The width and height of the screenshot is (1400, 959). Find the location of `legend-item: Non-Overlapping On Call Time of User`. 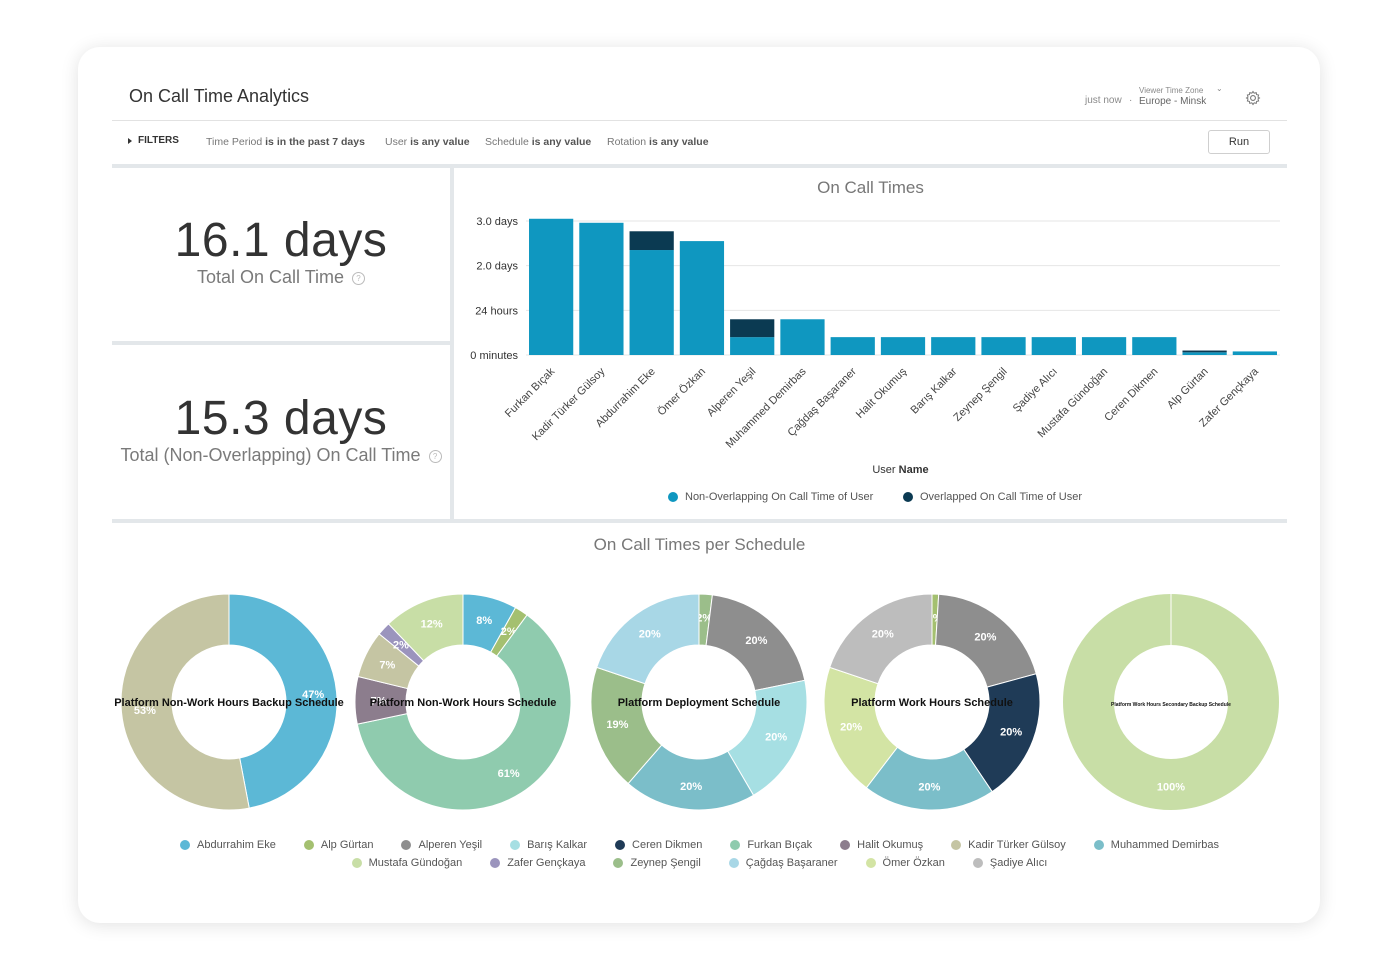

legend-item: Non-Overlapping On Call Time of User is located at coordinates (770, 497).